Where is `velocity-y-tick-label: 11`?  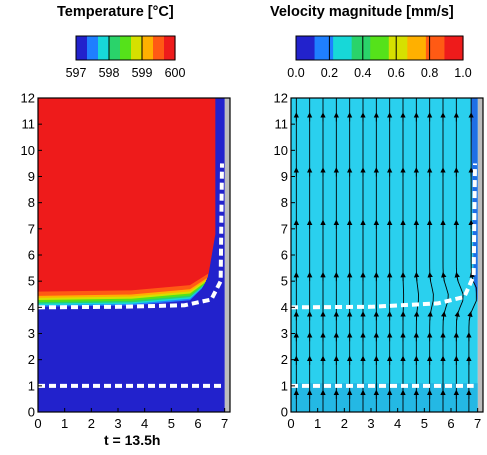
velocity-y-tick-label: 11 is located at coordinates (282, 124).